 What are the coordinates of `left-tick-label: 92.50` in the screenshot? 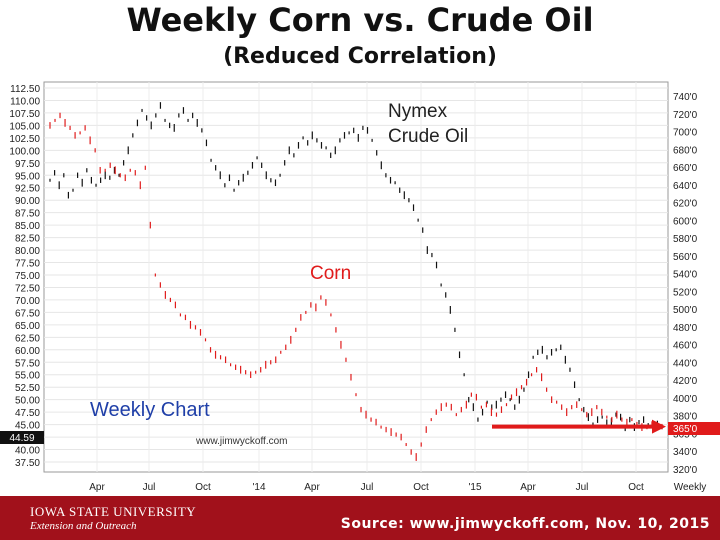 It's located at (27, 189).